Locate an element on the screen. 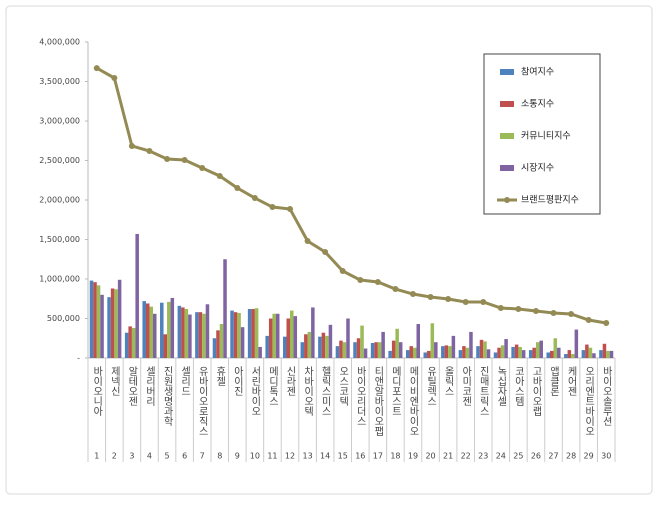 The width and height of the screenshot is (660, 506). rank-label: 29 is located at coordinates (589, 456).